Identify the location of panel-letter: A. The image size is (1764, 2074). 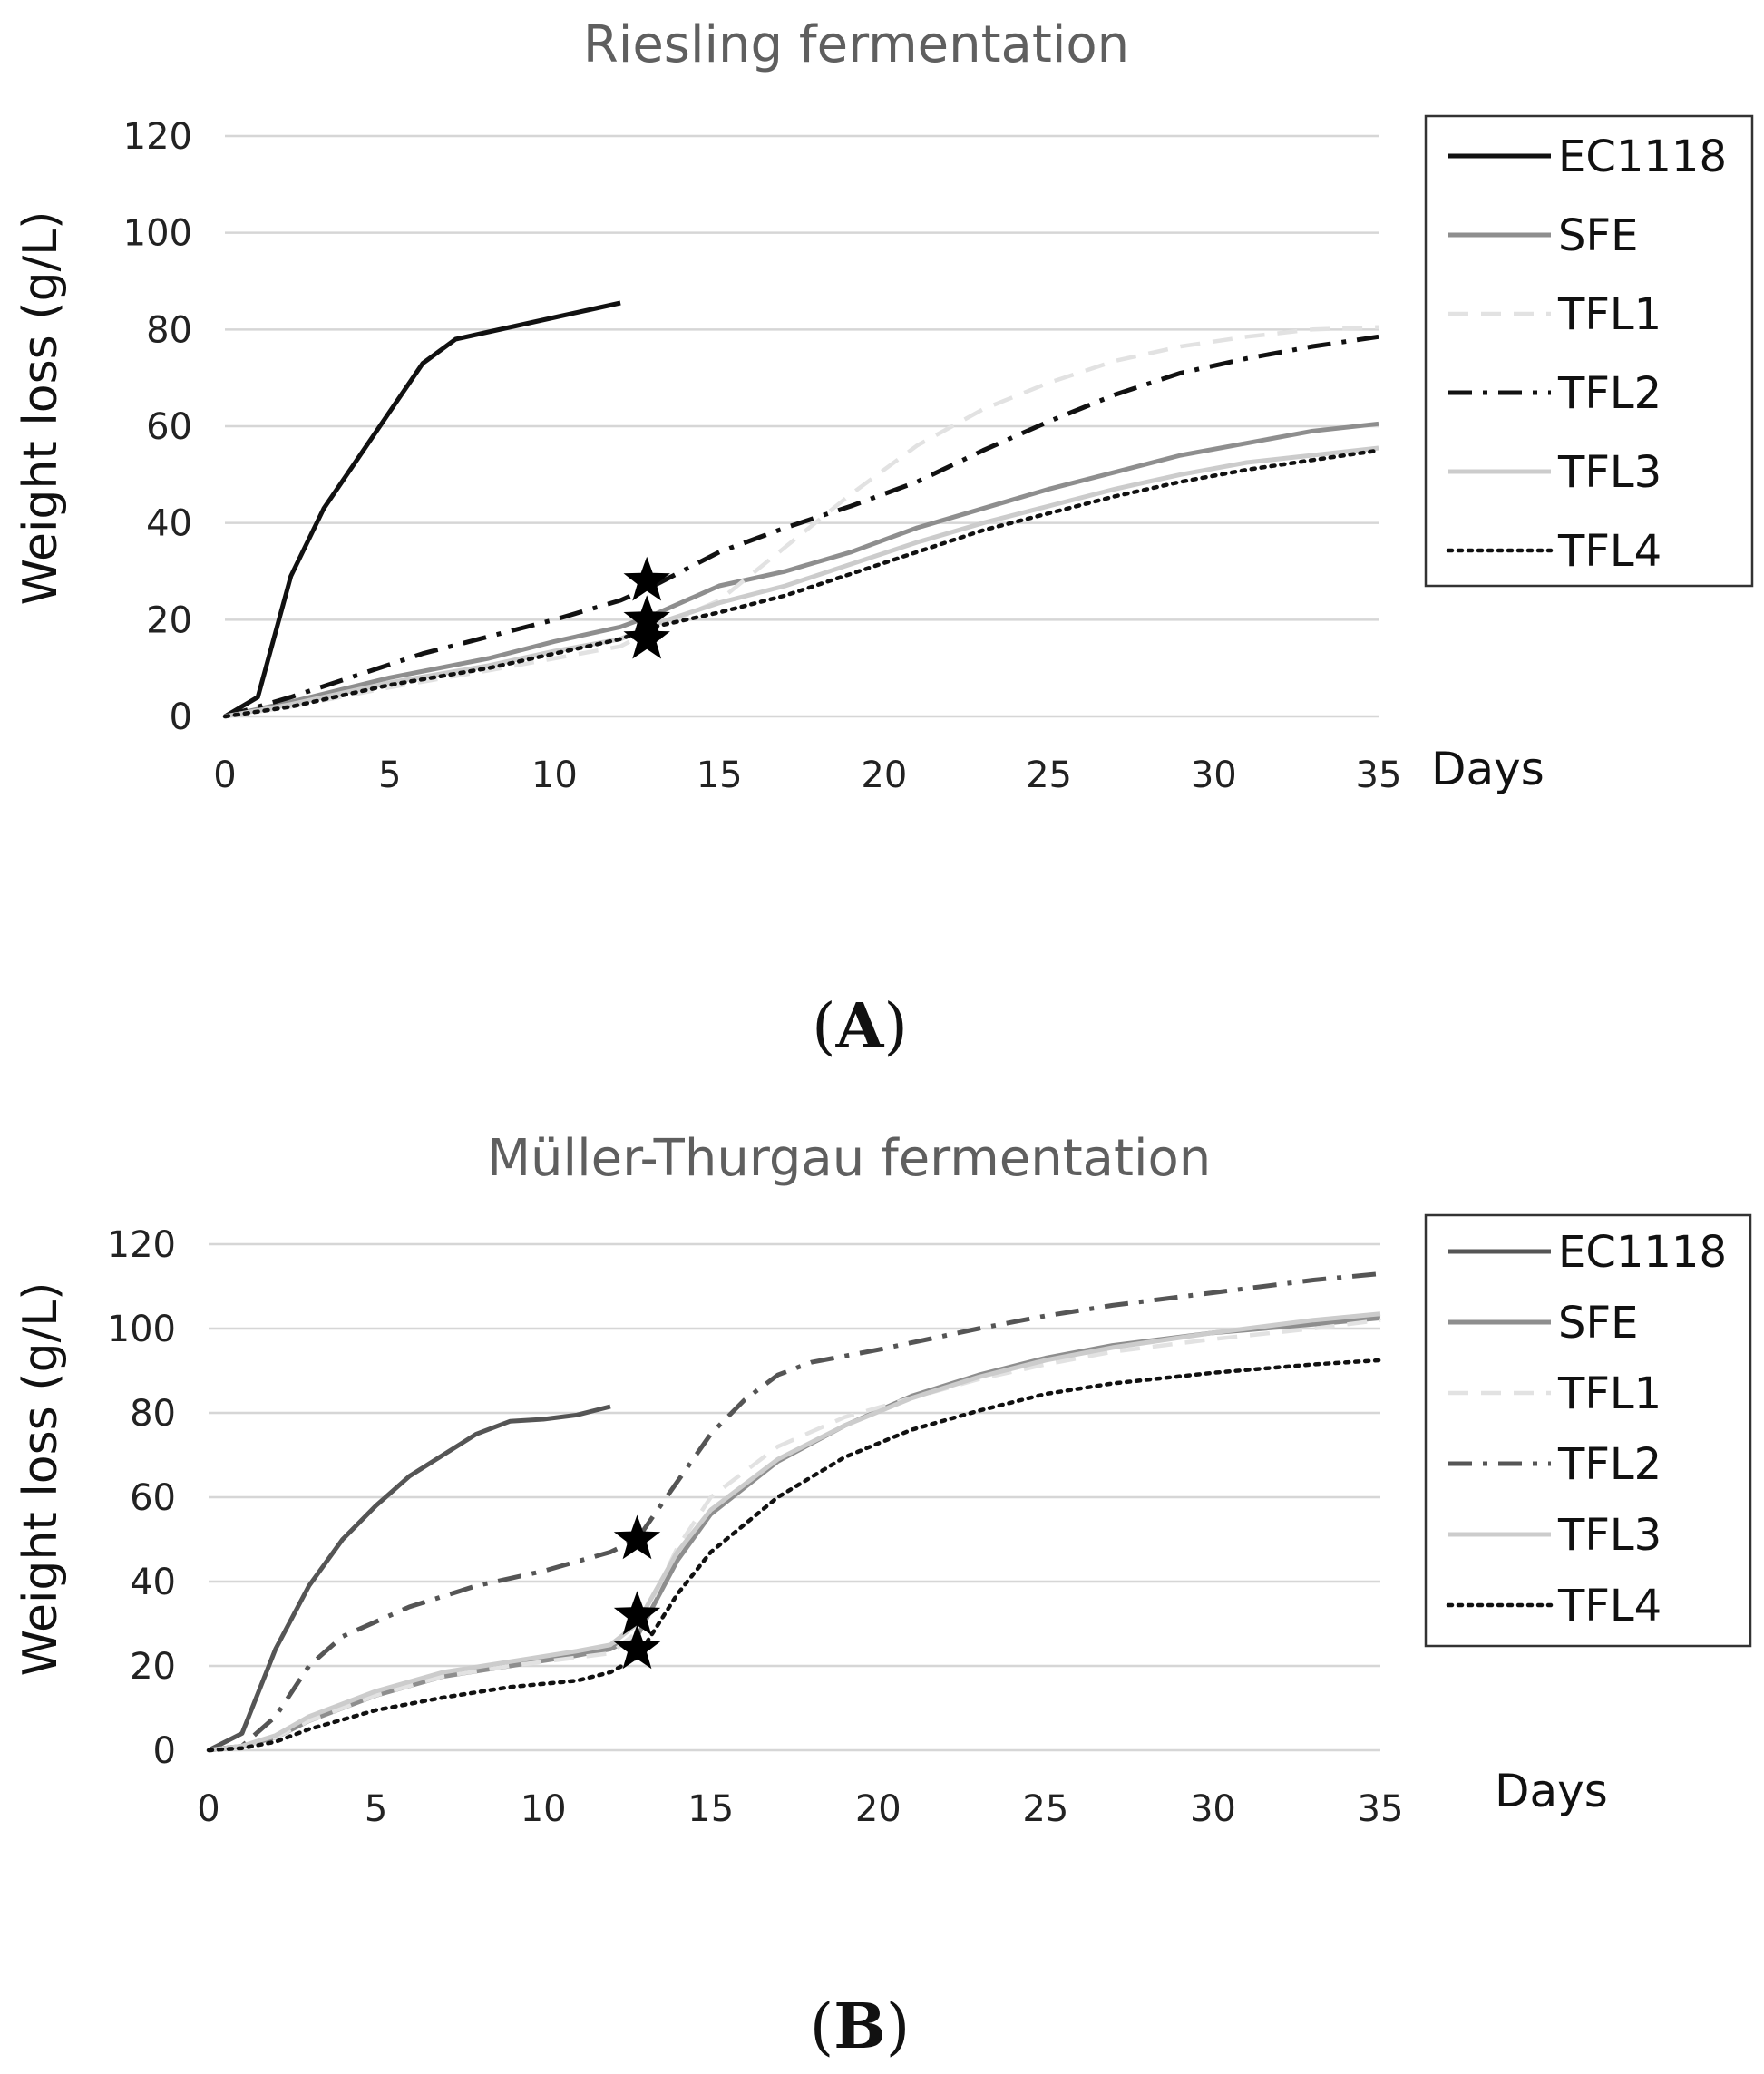
(860, 1026).